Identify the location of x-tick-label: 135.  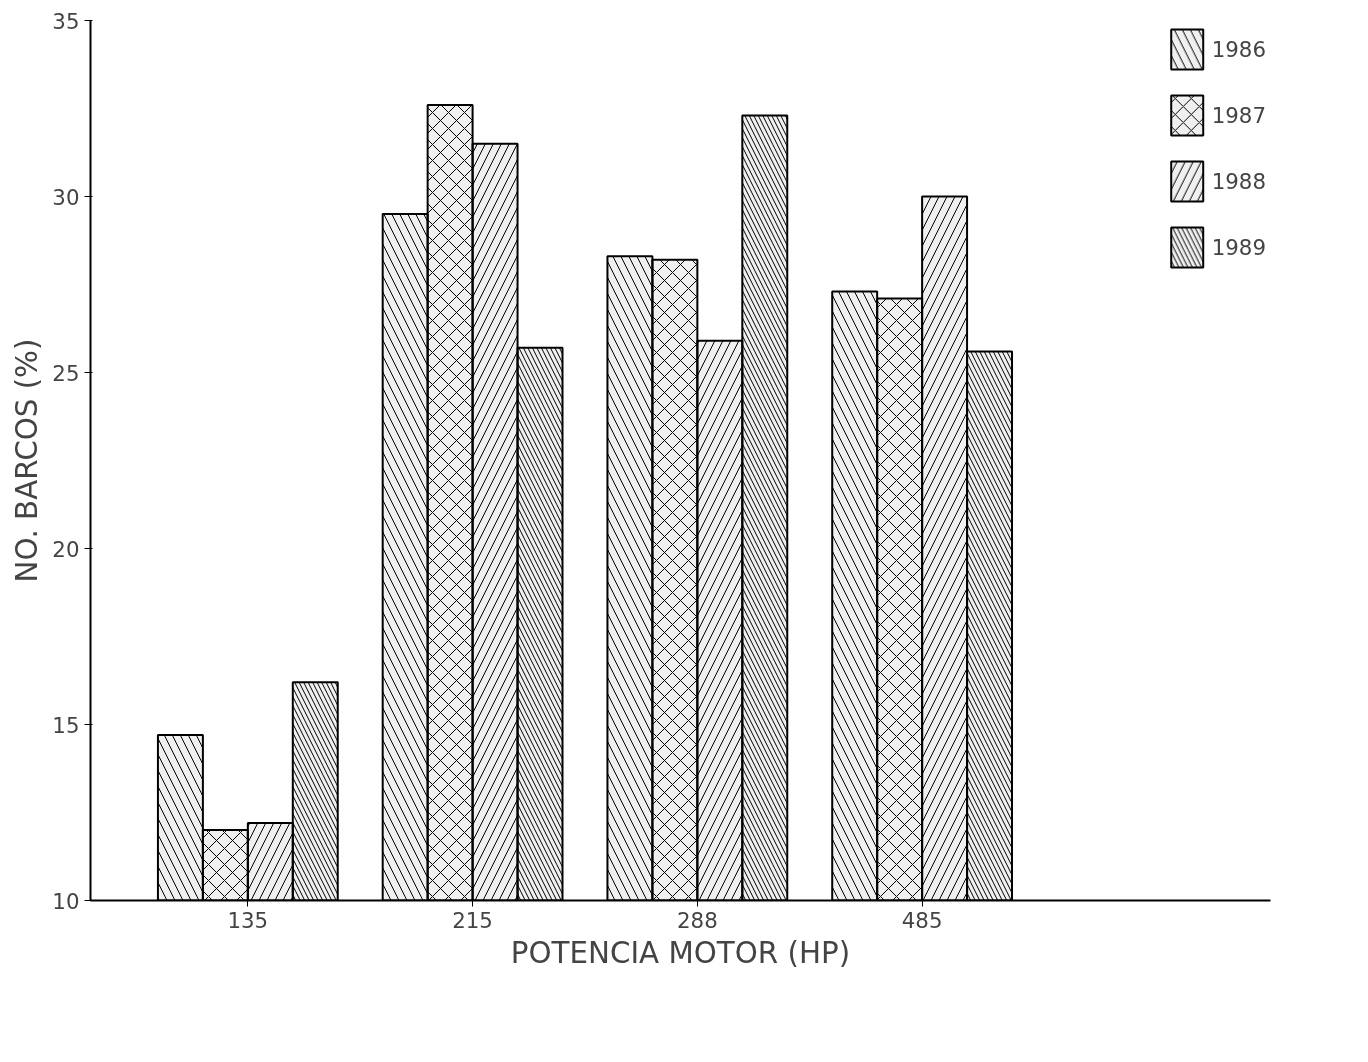
(248, 920).